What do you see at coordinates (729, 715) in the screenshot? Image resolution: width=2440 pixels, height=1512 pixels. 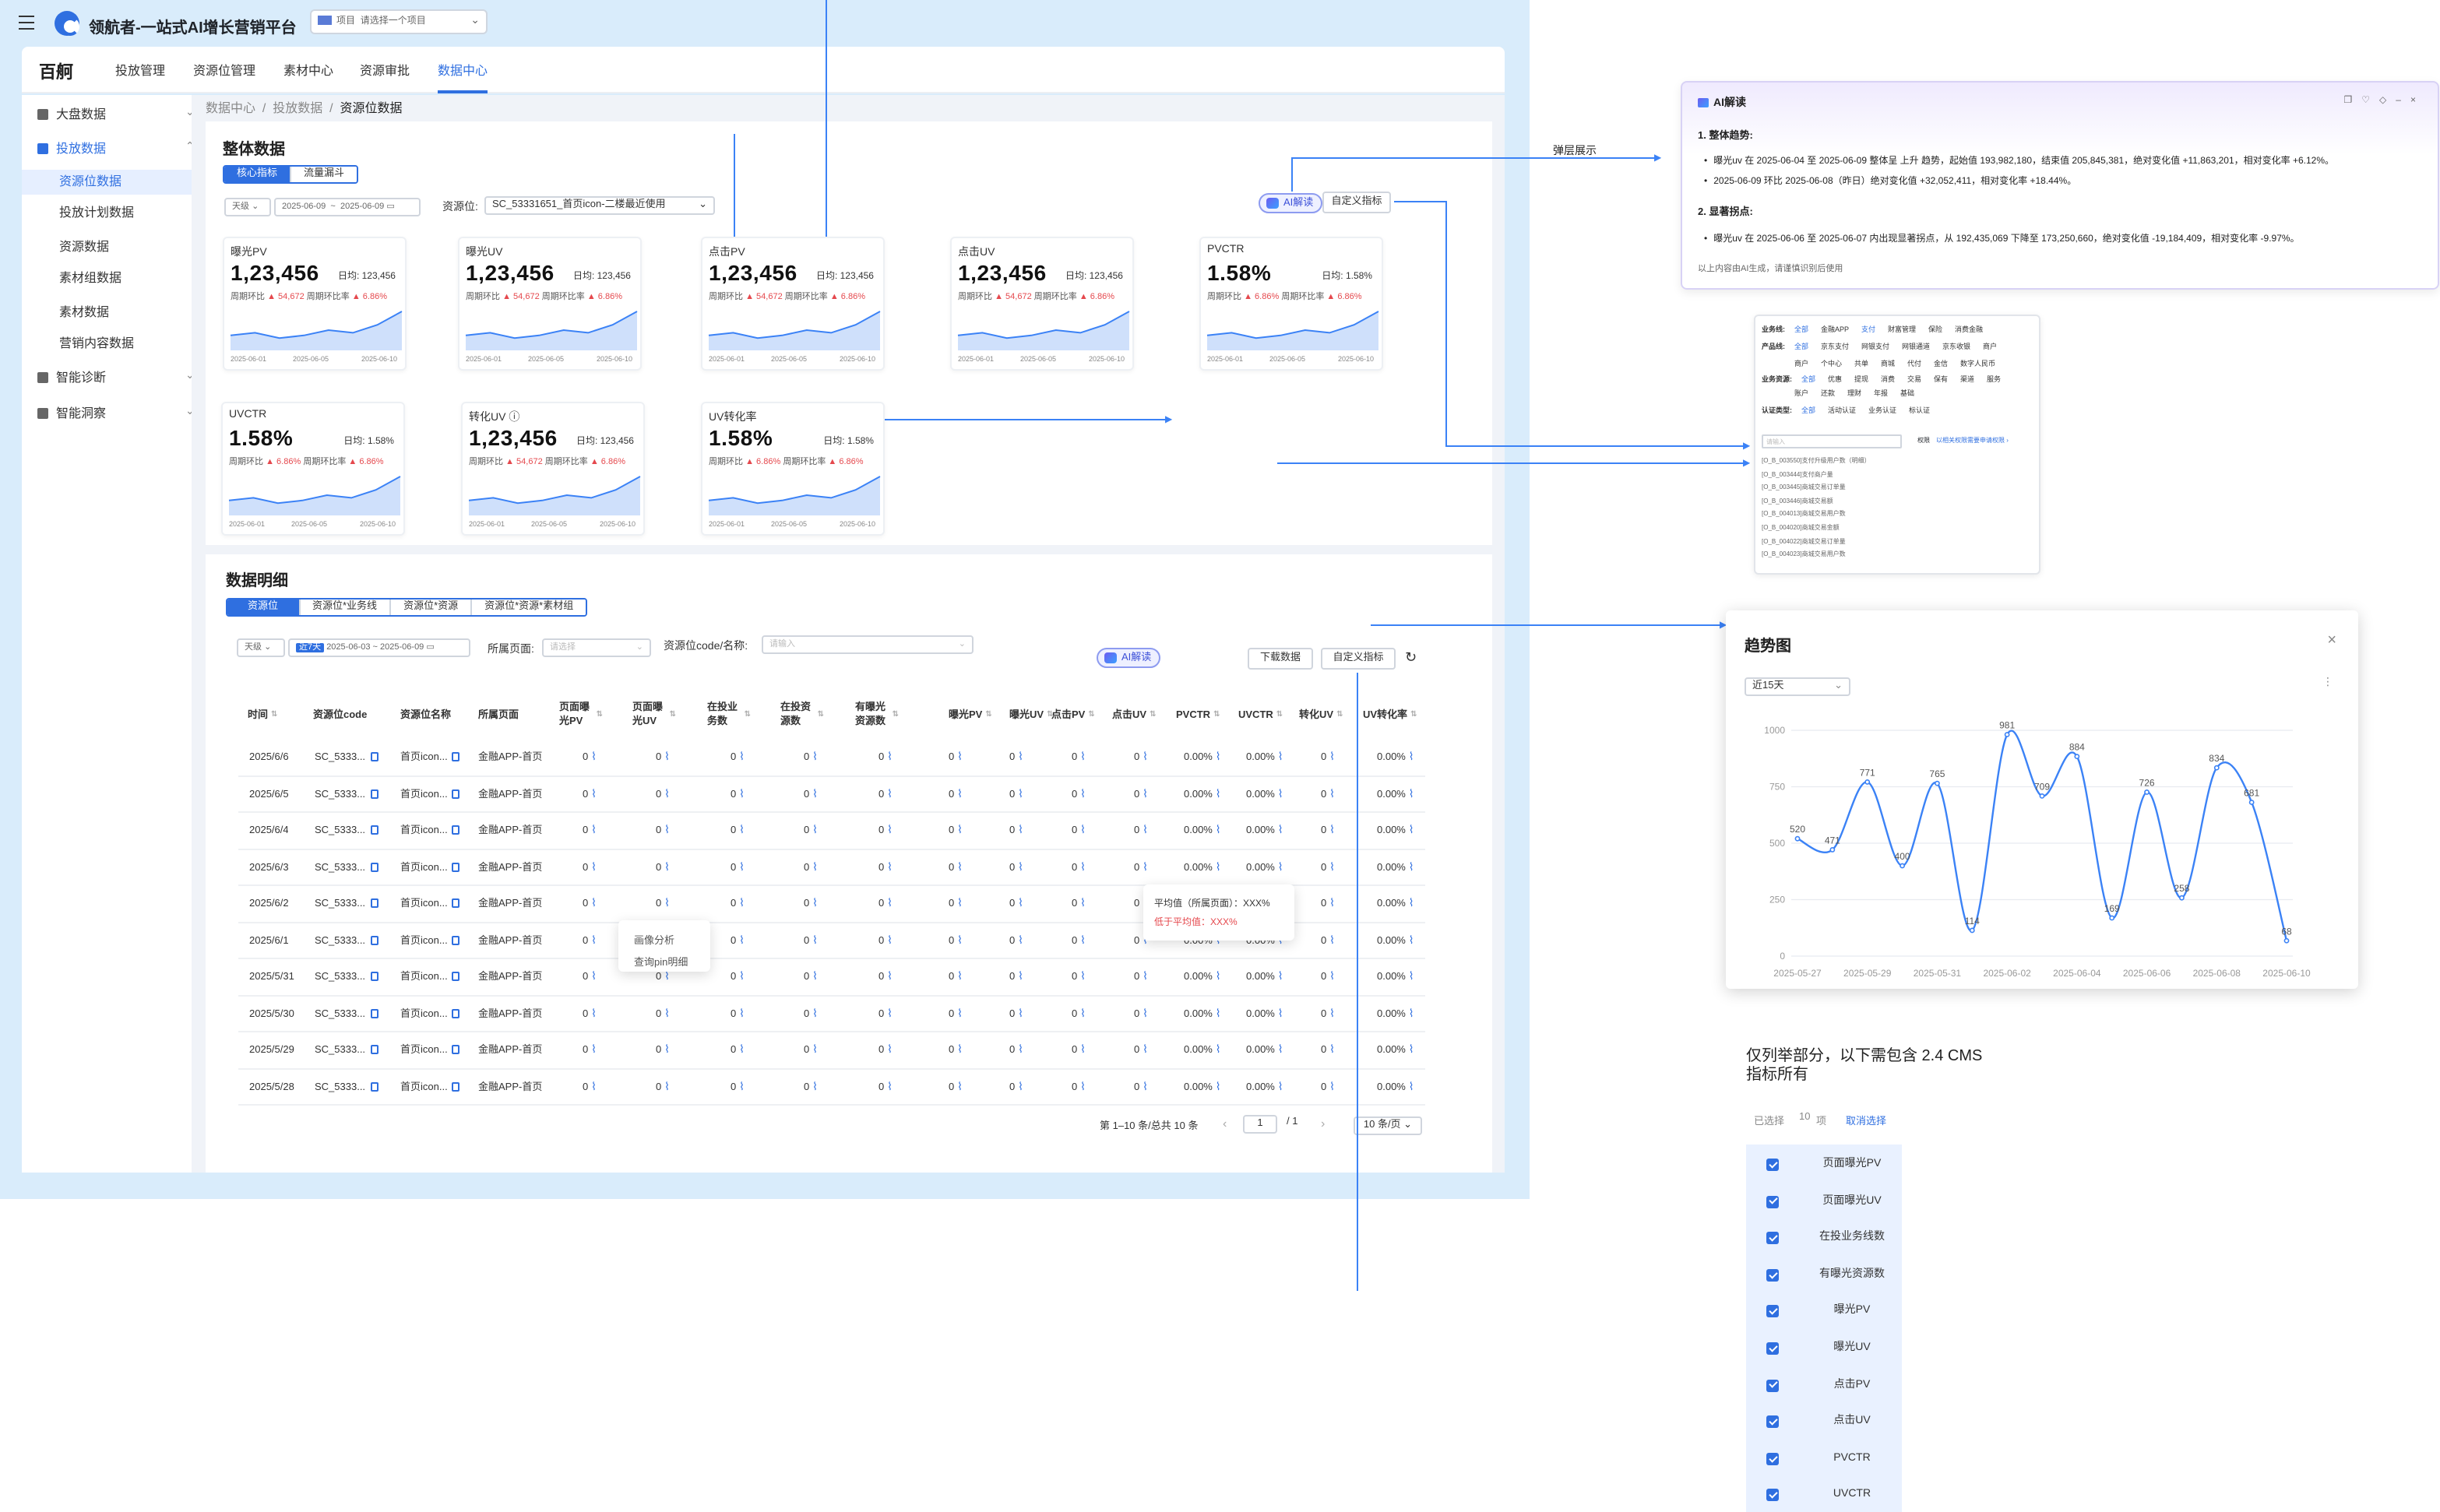 I see `table-header-cell: 在投业务数 ⇅` at bounding box center [729, 715].